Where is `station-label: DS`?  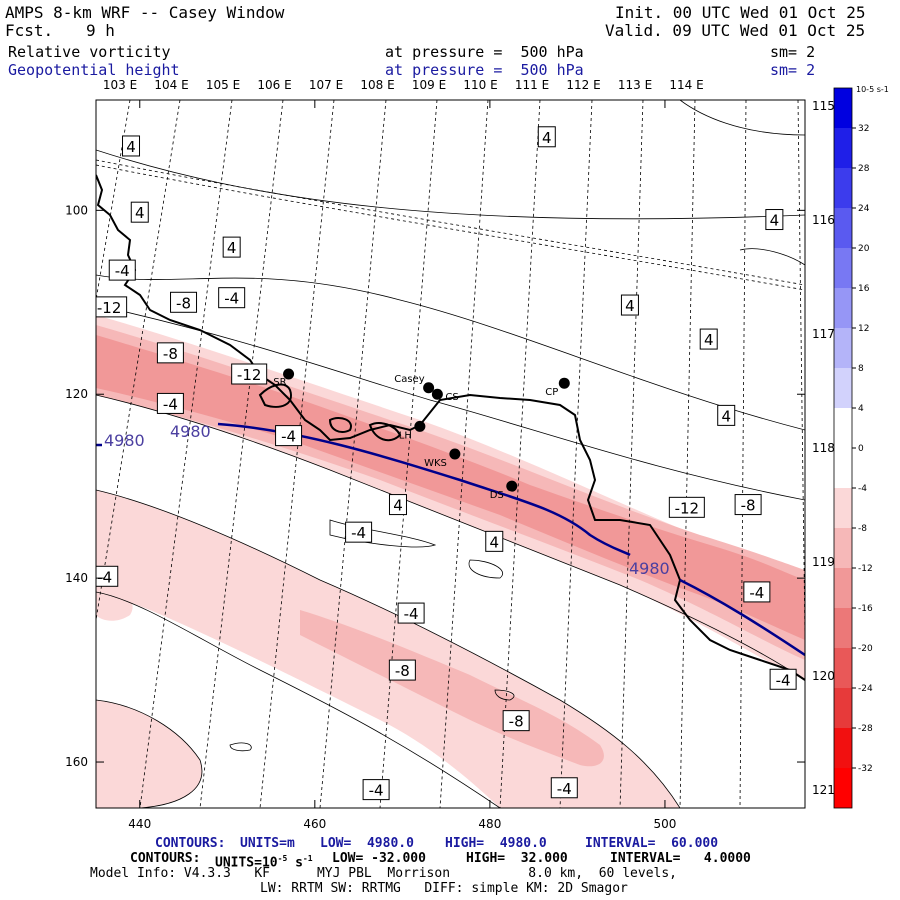 station-label: DS is located at coordinates (497, 495).